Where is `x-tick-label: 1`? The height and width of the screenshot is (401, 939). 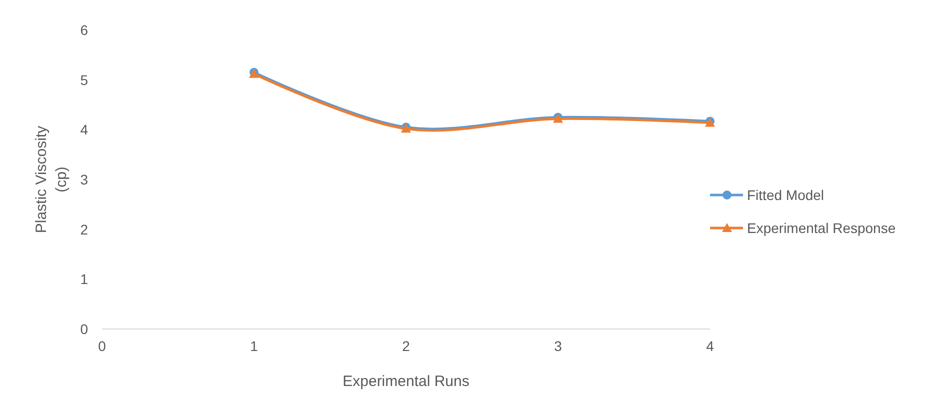 x-tick-label: 1 is located at coordinates (254, 346).